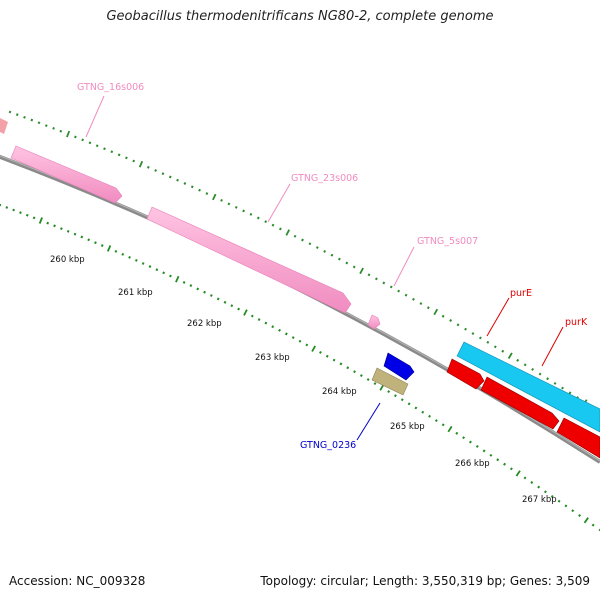 Image resolution: width=600 pixels, height=600 pixels. Describe the element at coordinates (110, 87) in the screenshot. I see `label-16s006: GTNG_16s006` at that location.